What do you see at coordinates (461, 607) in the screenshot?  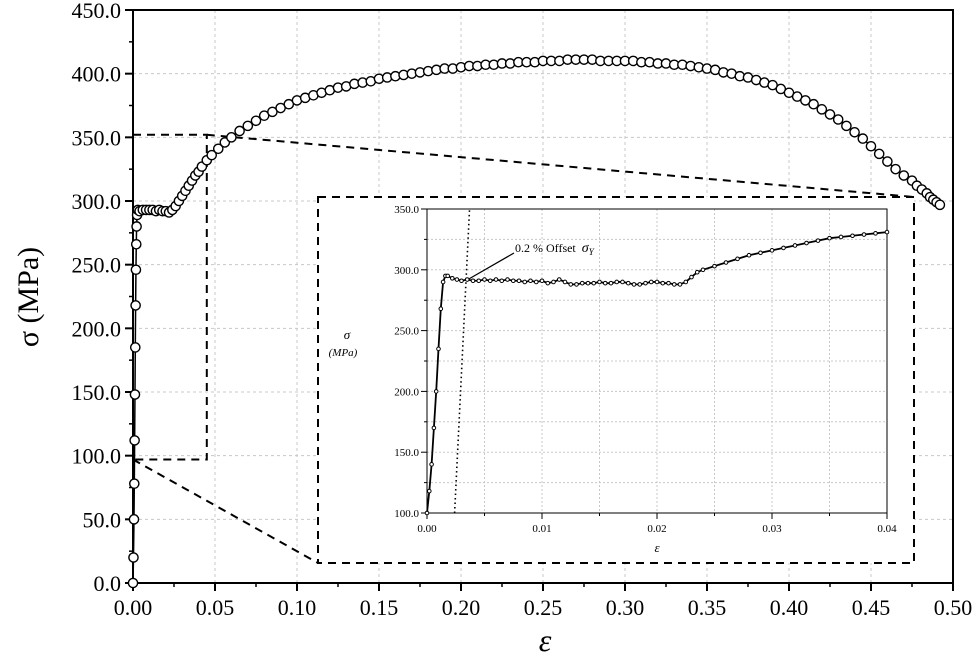 I see `main-tick-label-x: 0.20` at bounding box center [461, 607].